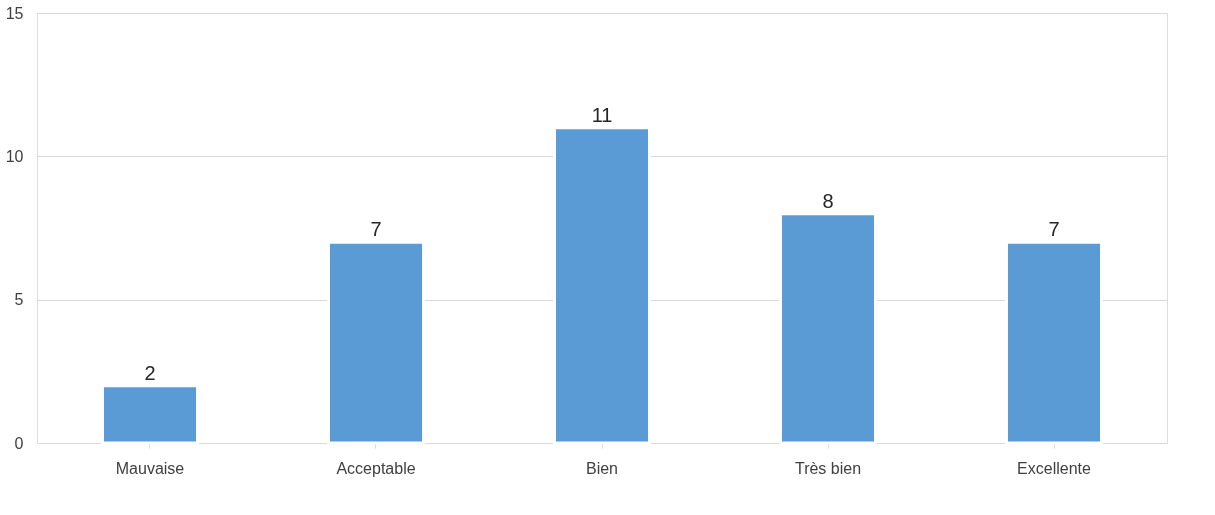  Describe the element at coordinates (14, 13) in the screenshot. I see `y-tick-label: 15` at that location.